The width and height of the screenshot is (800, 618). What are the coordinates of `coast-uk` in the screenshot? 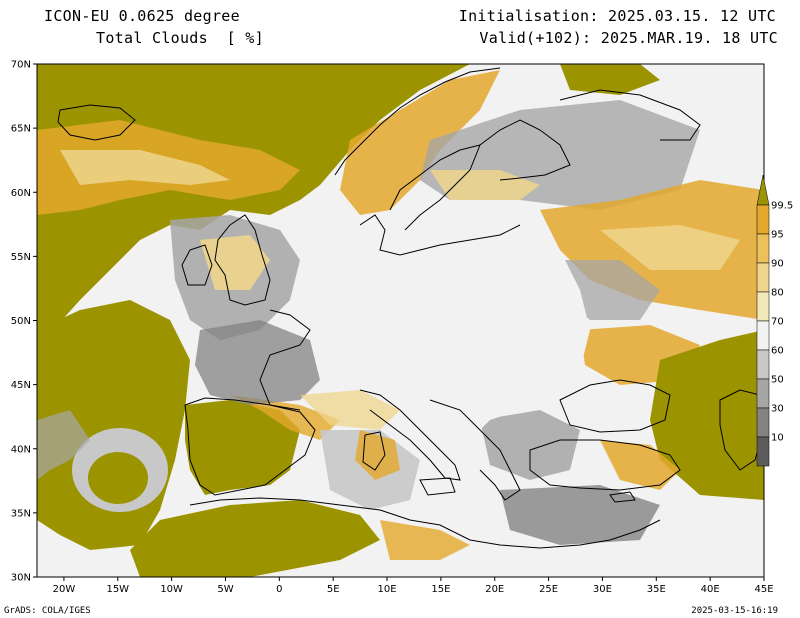 It's located at (242, 260).